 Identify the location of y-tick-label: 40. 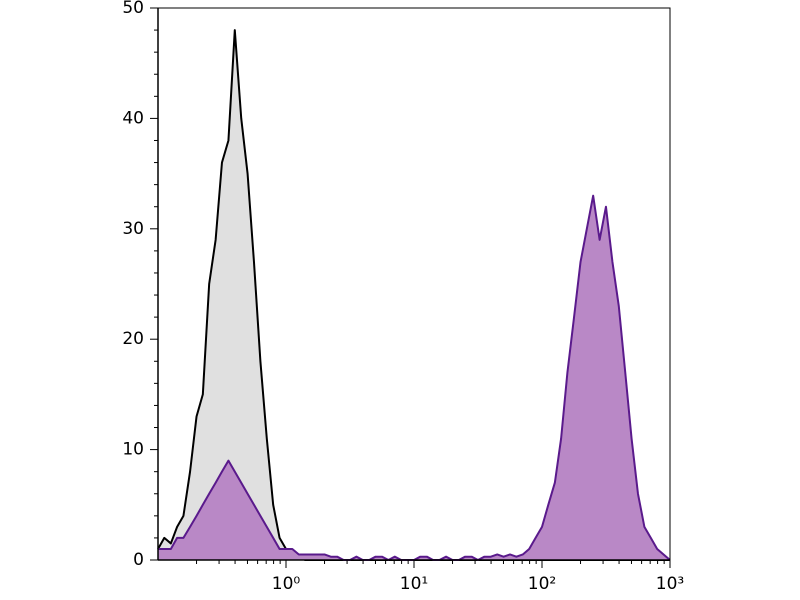
(133, 118).